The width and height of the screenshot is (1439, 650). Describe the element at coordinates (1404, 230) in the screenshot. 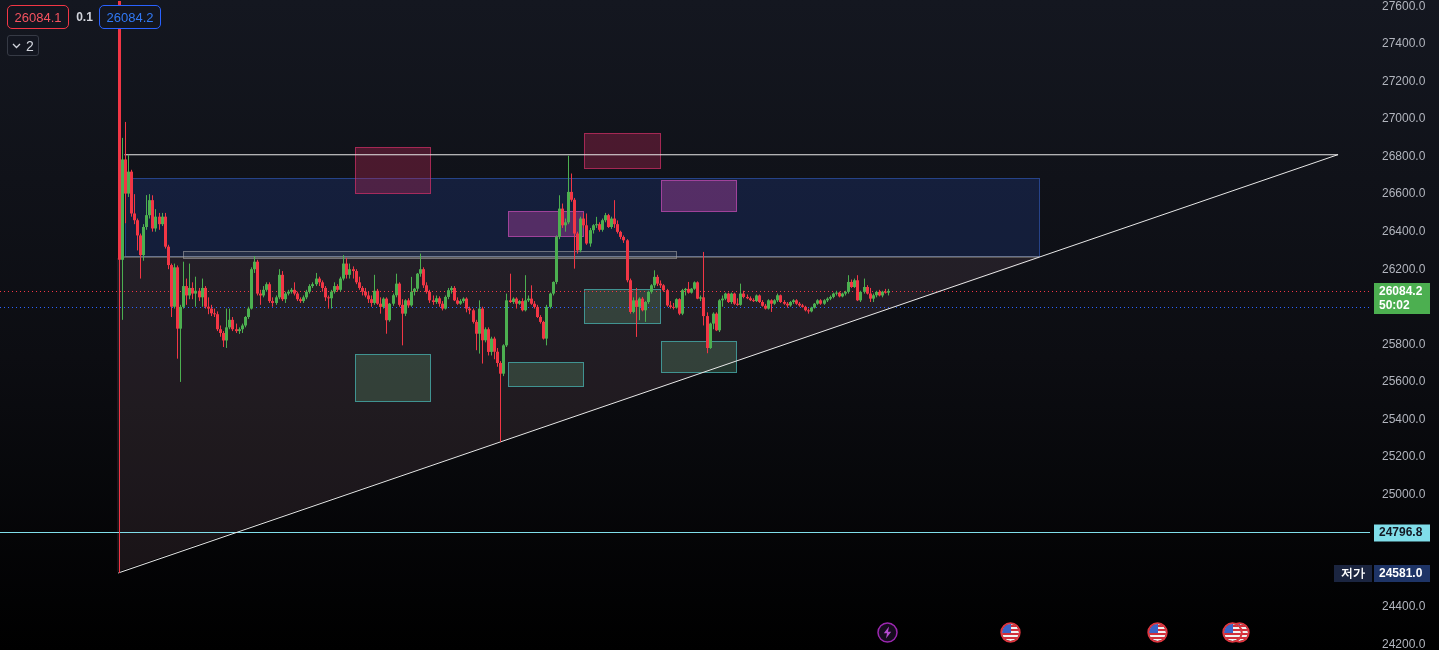

I see `y-tick-label: 26400.0` at that location.